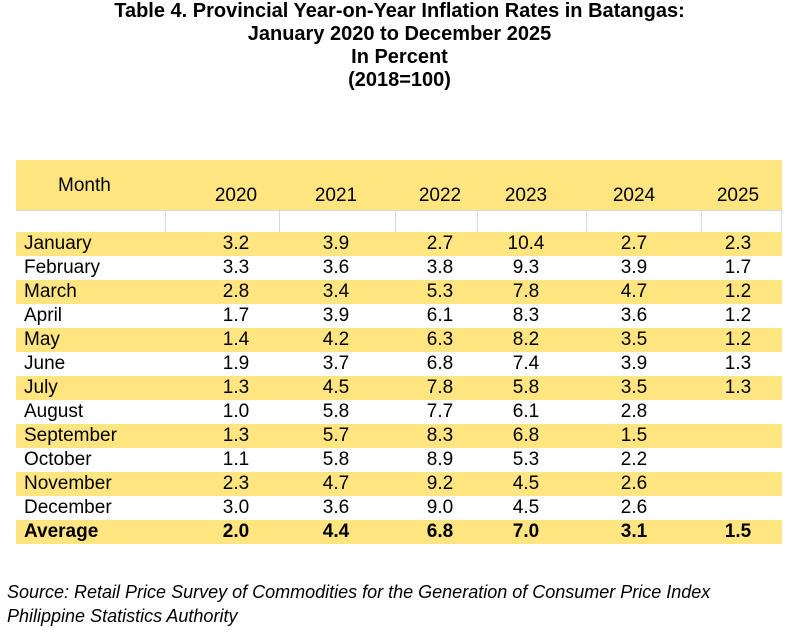  I want to click on header-band, so click(399, 185).